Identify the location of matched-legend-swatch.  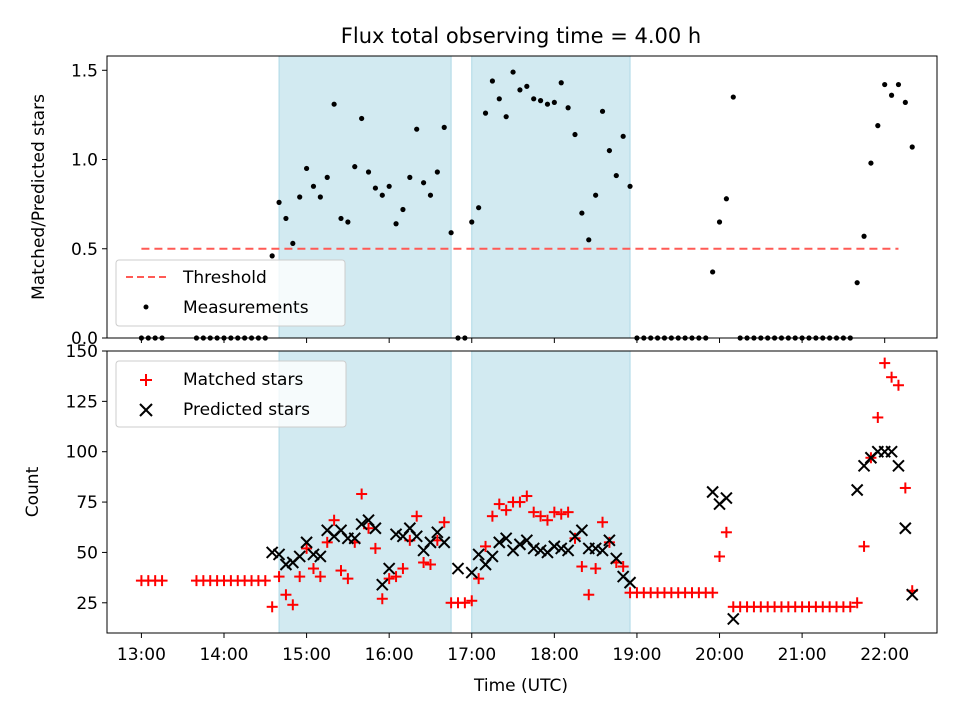
(146, 380).